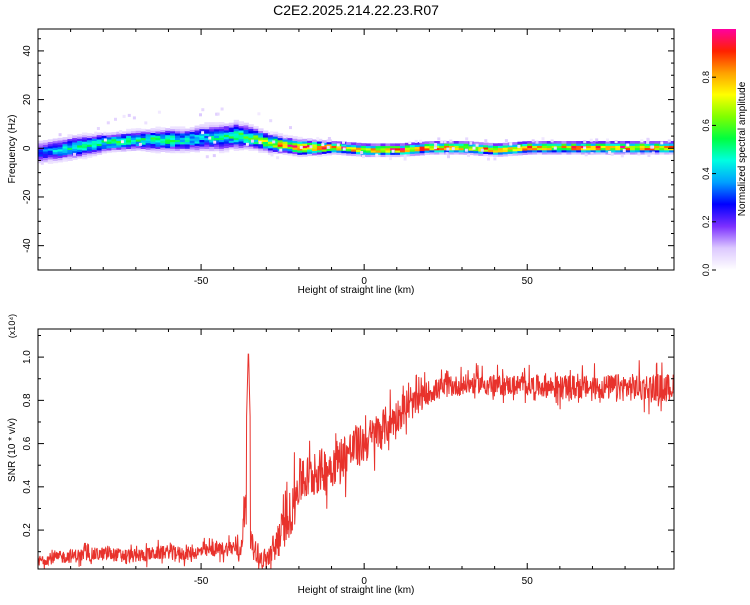 This screenshot has height=605, width=750. Describe the element at coordinates (27, 100) in the screenshot. I see `y-tick-label: 20` at that location.